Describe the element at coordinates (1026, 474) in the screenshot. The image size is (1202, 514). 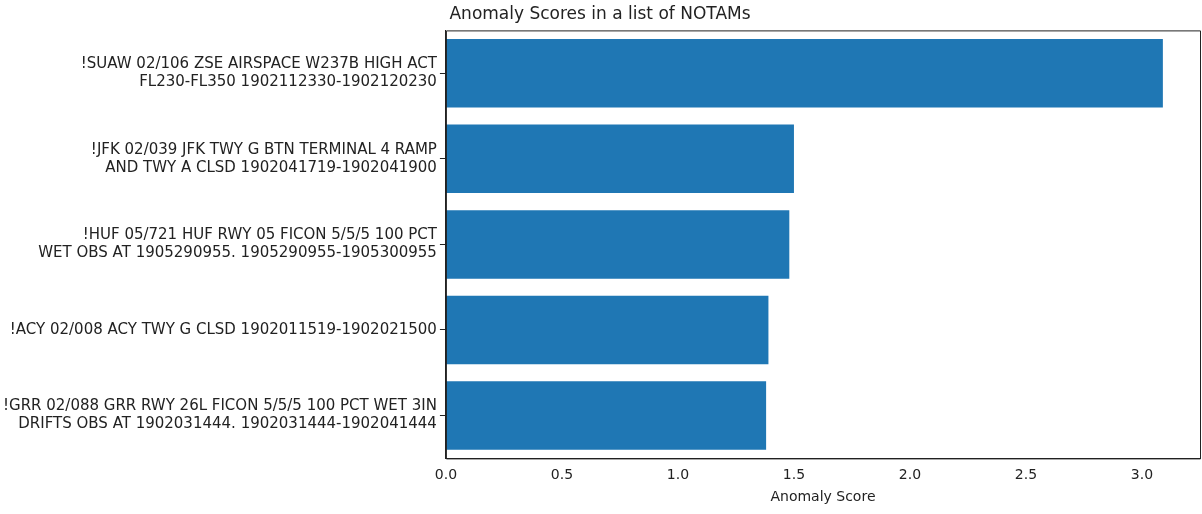
I see `x-tick-label: 2.5` at that location.